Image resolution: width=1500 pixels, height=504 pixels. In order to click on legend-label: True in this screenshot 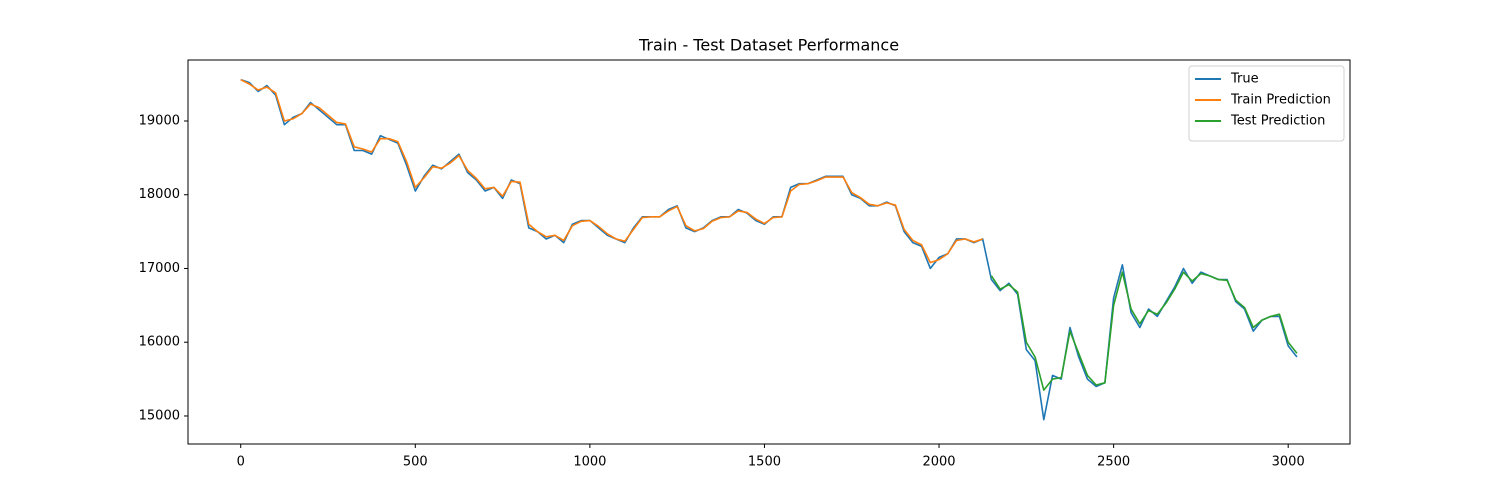, I will do `click(1244, 79)`.